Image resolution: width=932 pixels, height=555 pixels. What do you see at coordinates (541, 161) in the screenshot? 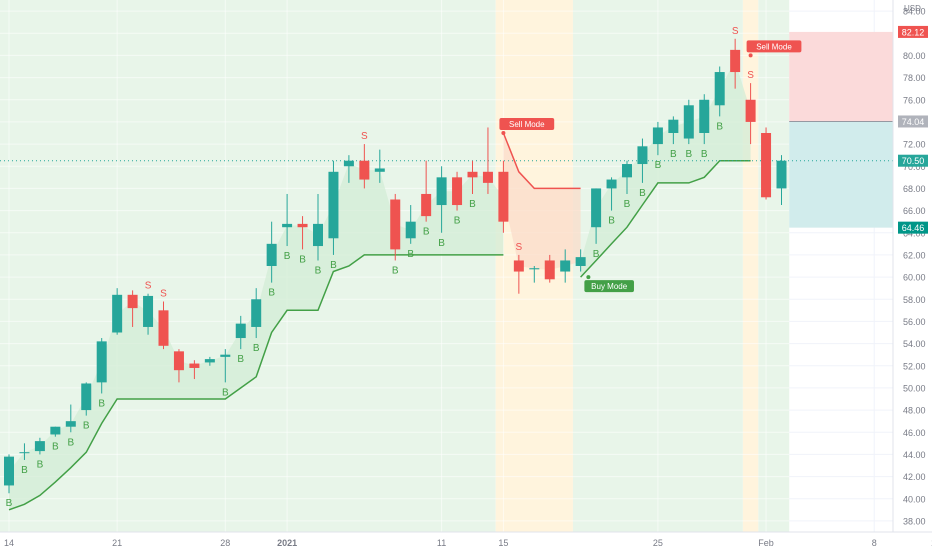
I see `sell-stop-line` at bounding box center [541, 161].